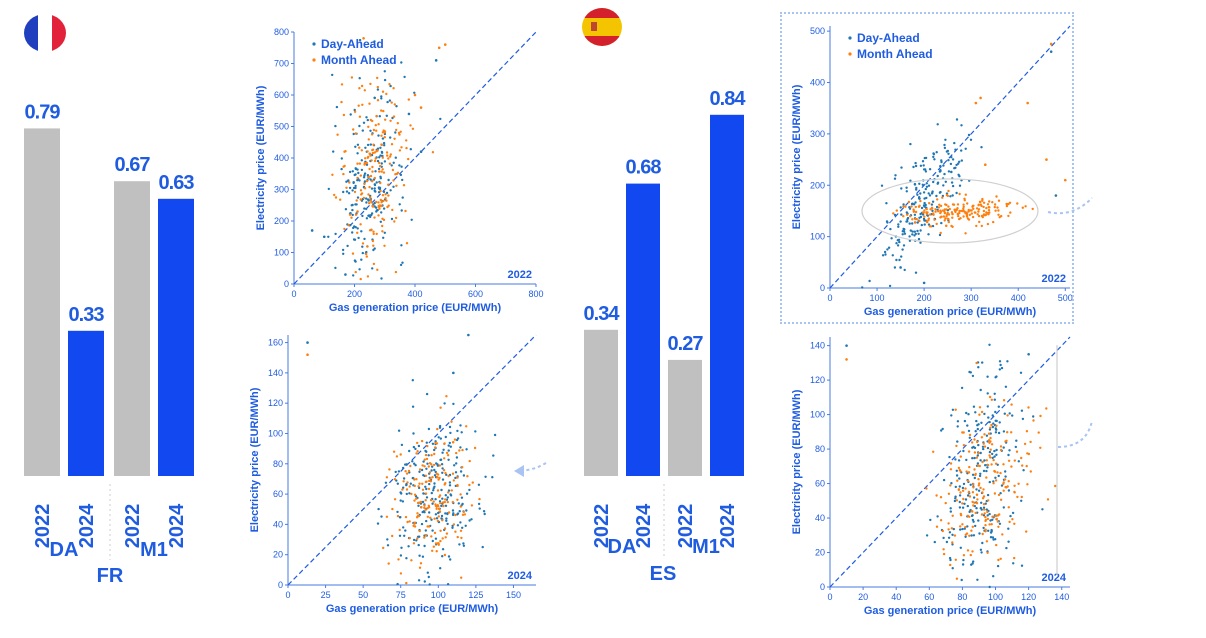 This screenshot has width=1206, height=638. Describe the element at coordinates (64, 550) in the screenshot. I see `group-label: DA` at that location.